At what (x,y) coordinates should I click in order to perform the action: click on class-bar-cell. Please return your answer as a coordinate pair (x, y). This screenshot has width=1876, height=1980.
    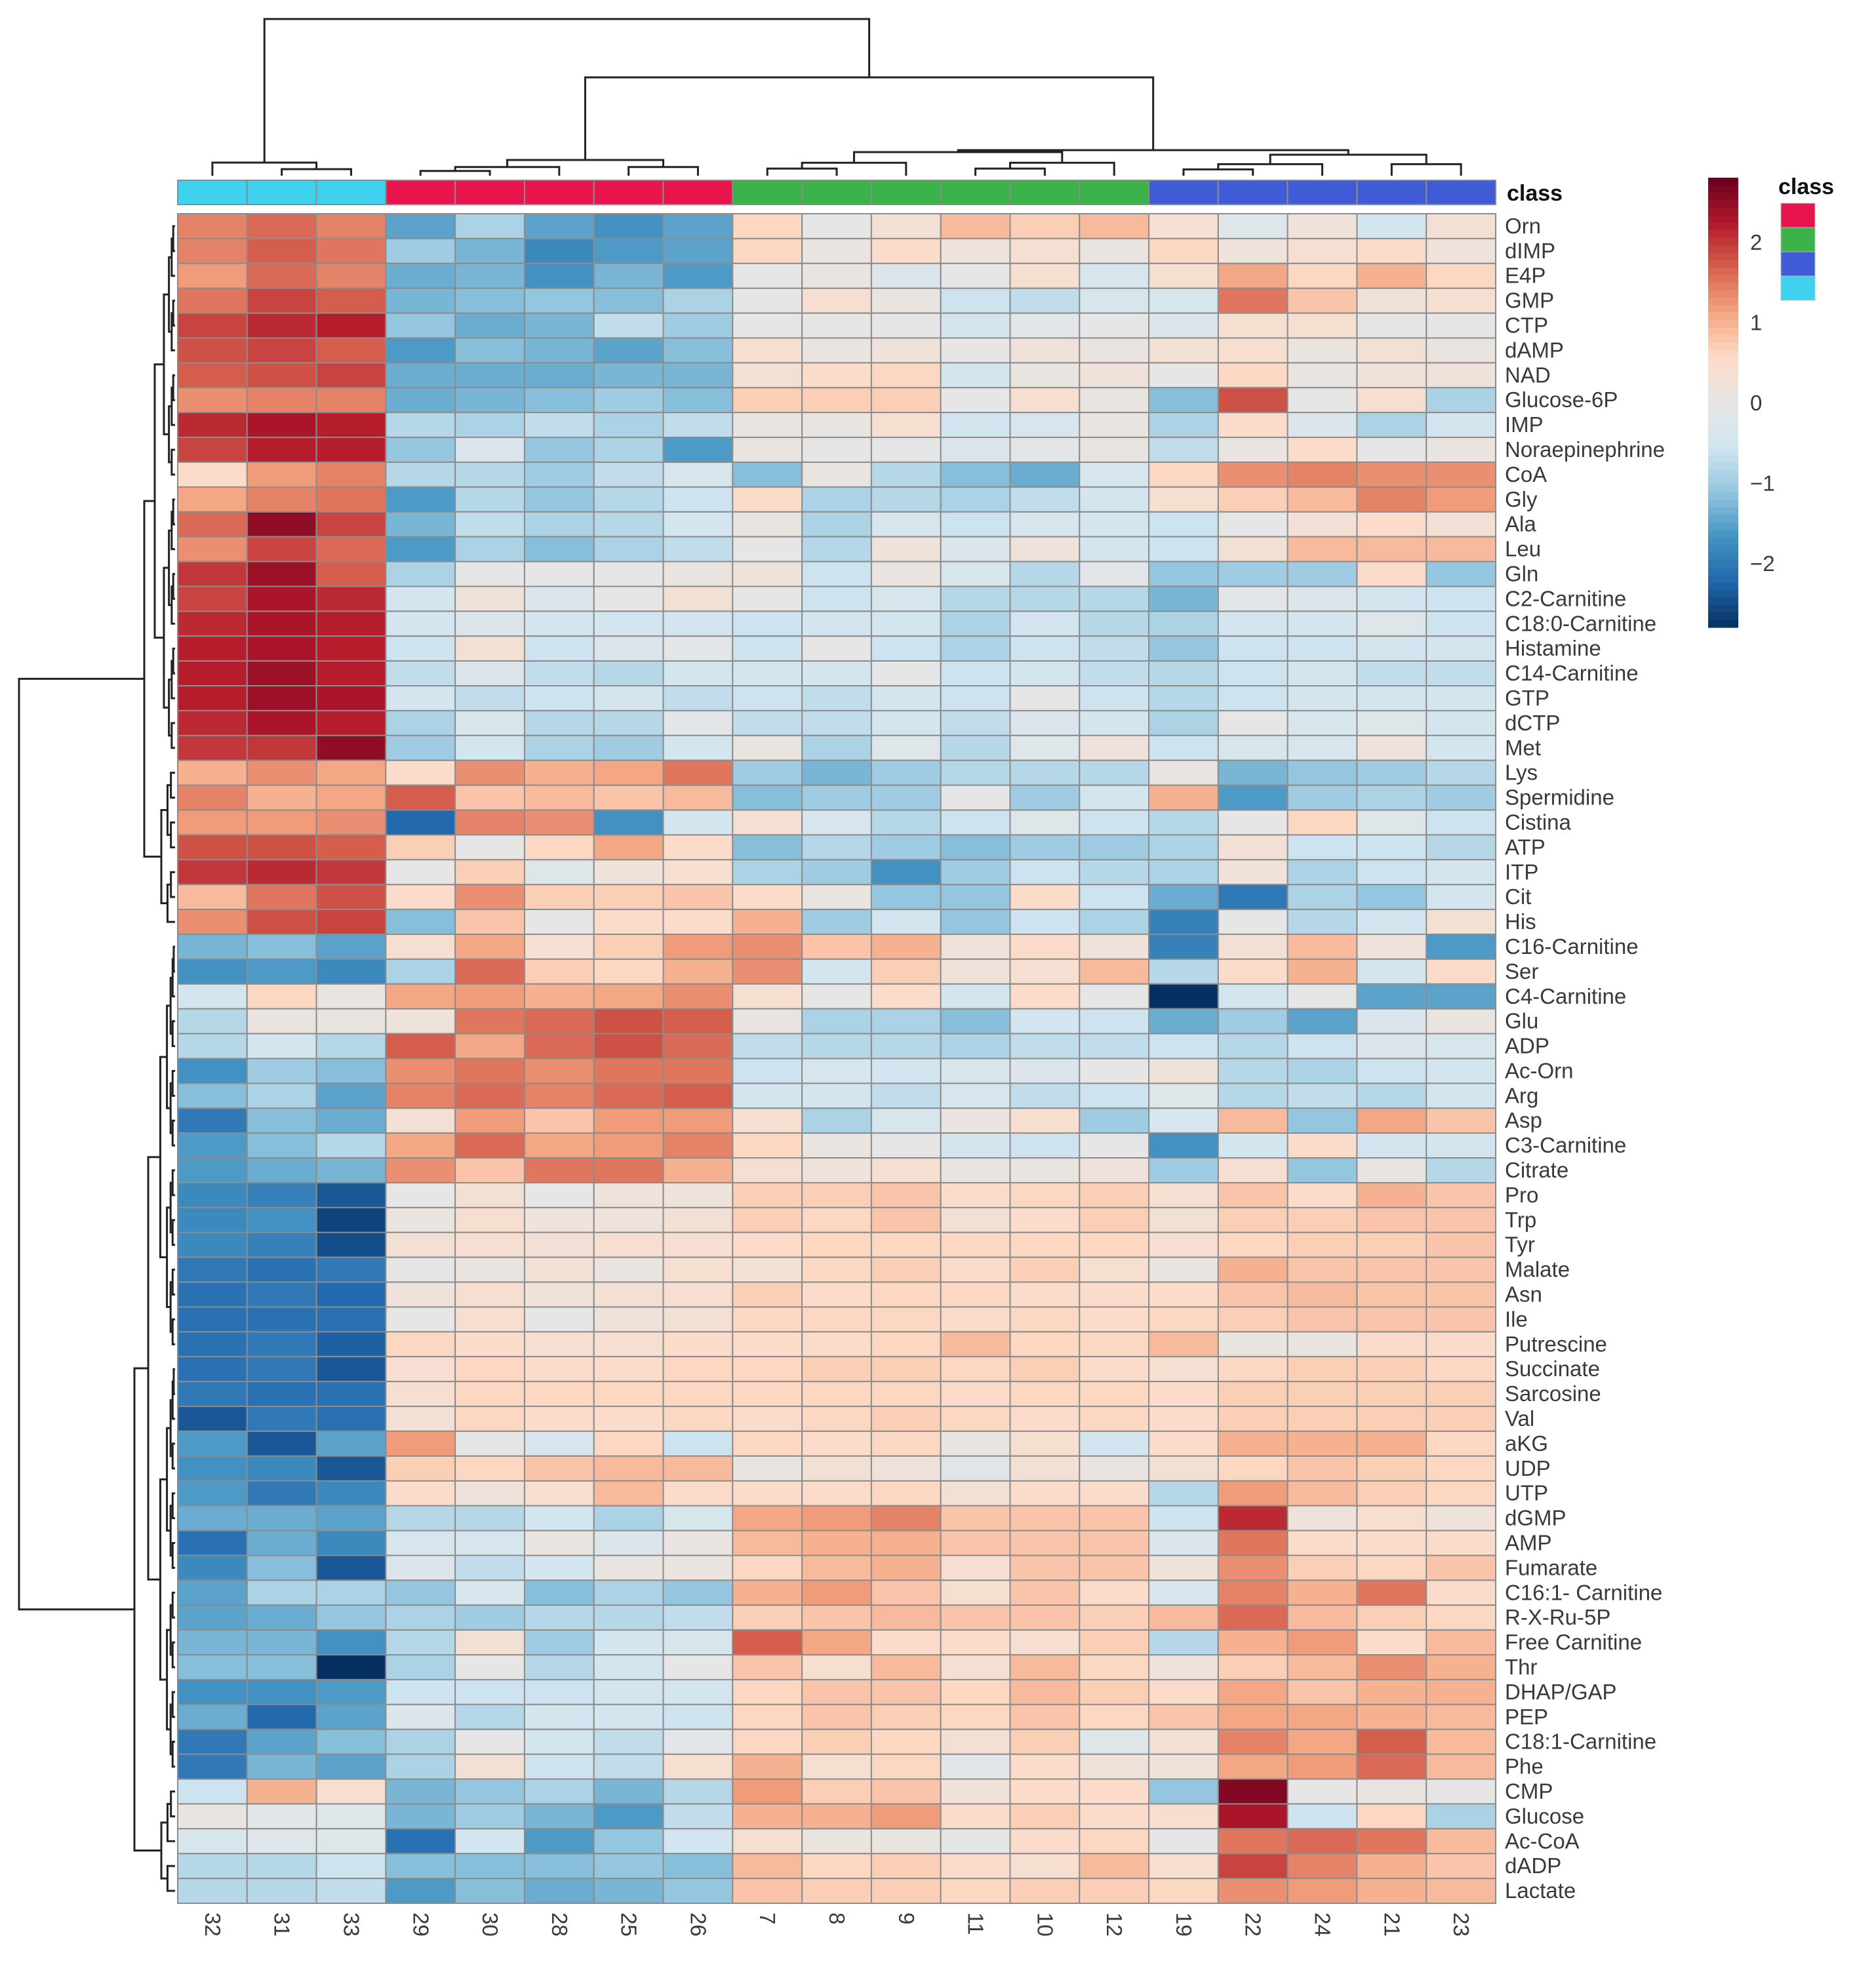
    Looking at the image, I should click on (1391, 193).